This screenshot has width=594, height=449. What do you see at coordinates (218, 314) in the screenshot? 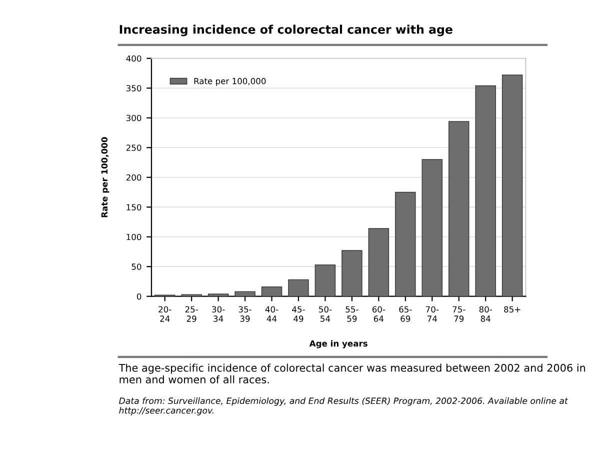
I see `x-tick-label: 30- 34` at bounding box center [218, 314].